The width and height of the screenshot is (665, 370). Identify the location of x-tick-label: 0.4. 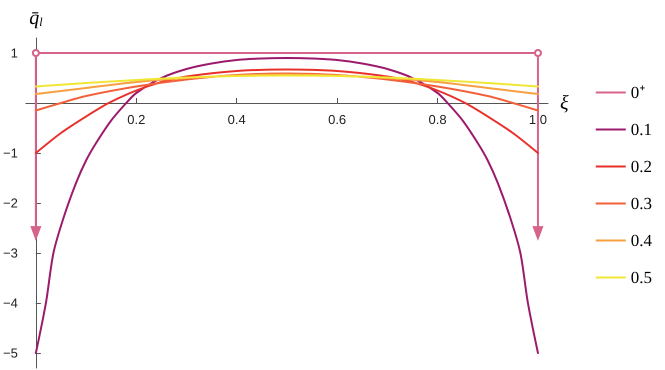
(237, 119).